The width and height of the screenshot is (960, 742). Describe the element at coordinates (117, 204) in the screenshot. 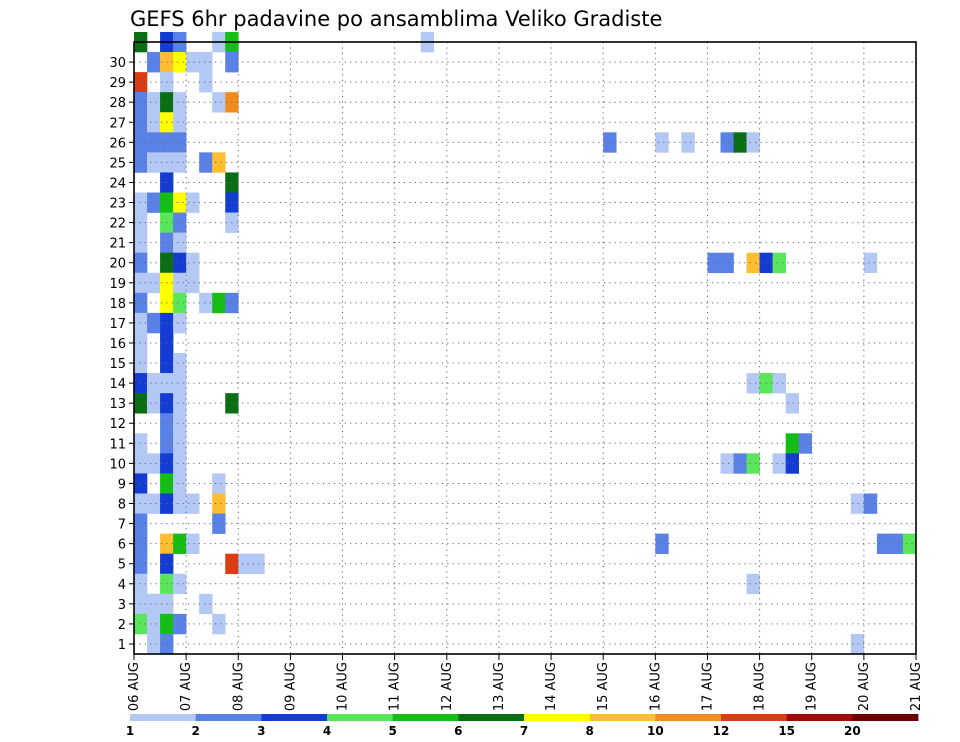

I see `y-tick-label: 23` at that location.